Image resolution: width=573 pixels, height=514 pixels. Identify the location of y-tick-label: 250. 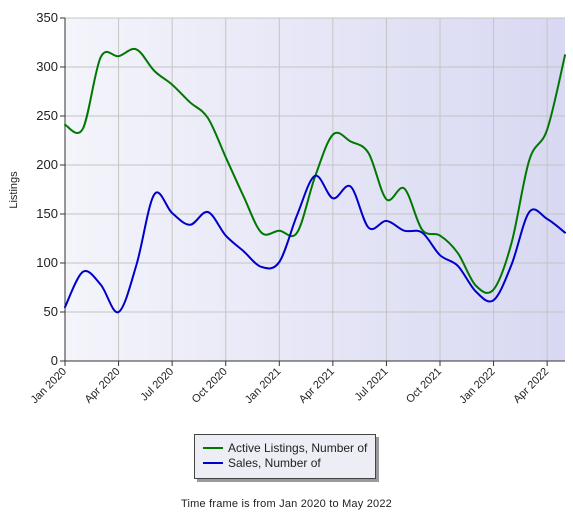
(47, 115).